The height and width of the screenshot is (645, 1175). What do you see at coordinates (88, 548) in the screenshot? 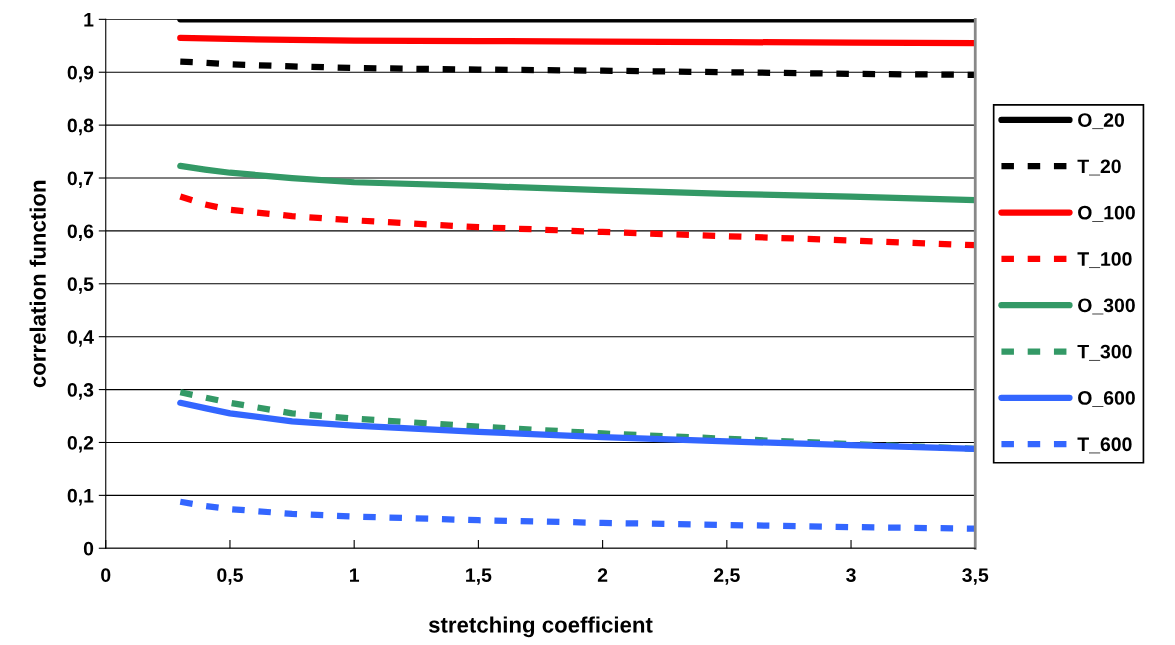
I see `y-tick-label: 0` at bounding box center [88, 548].